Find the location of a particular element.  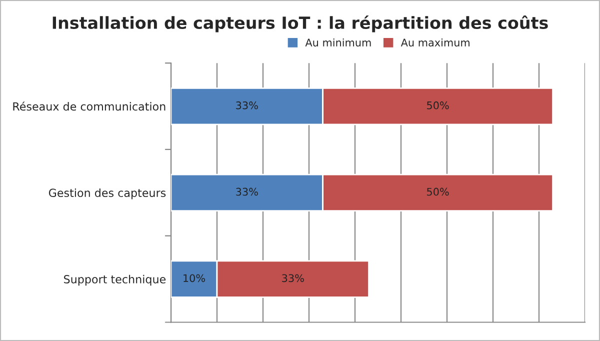

data-label: 10% is located at coordinates (194, 278).